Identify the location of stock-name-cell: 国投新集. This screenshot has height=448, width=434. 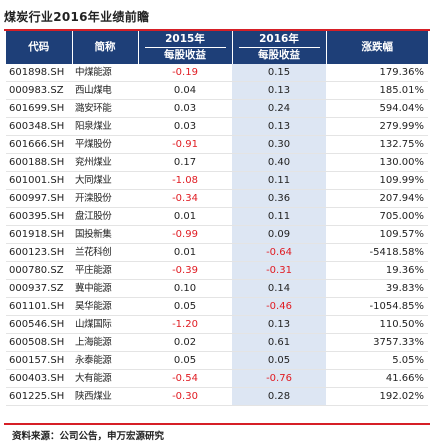
(105, 235).